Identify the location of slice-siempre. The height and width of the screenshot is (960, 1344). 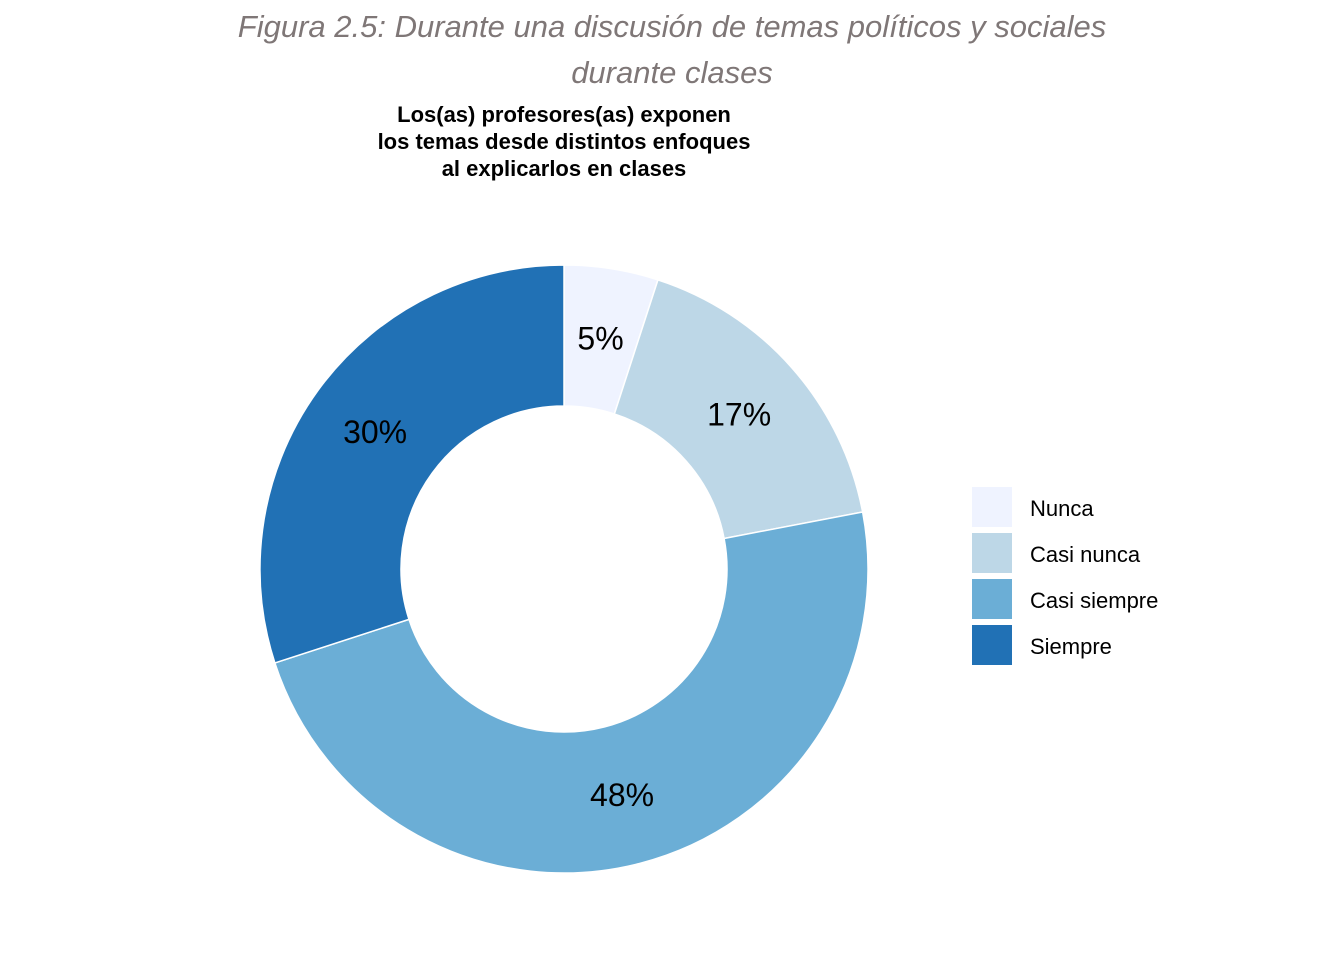
(412, 464).